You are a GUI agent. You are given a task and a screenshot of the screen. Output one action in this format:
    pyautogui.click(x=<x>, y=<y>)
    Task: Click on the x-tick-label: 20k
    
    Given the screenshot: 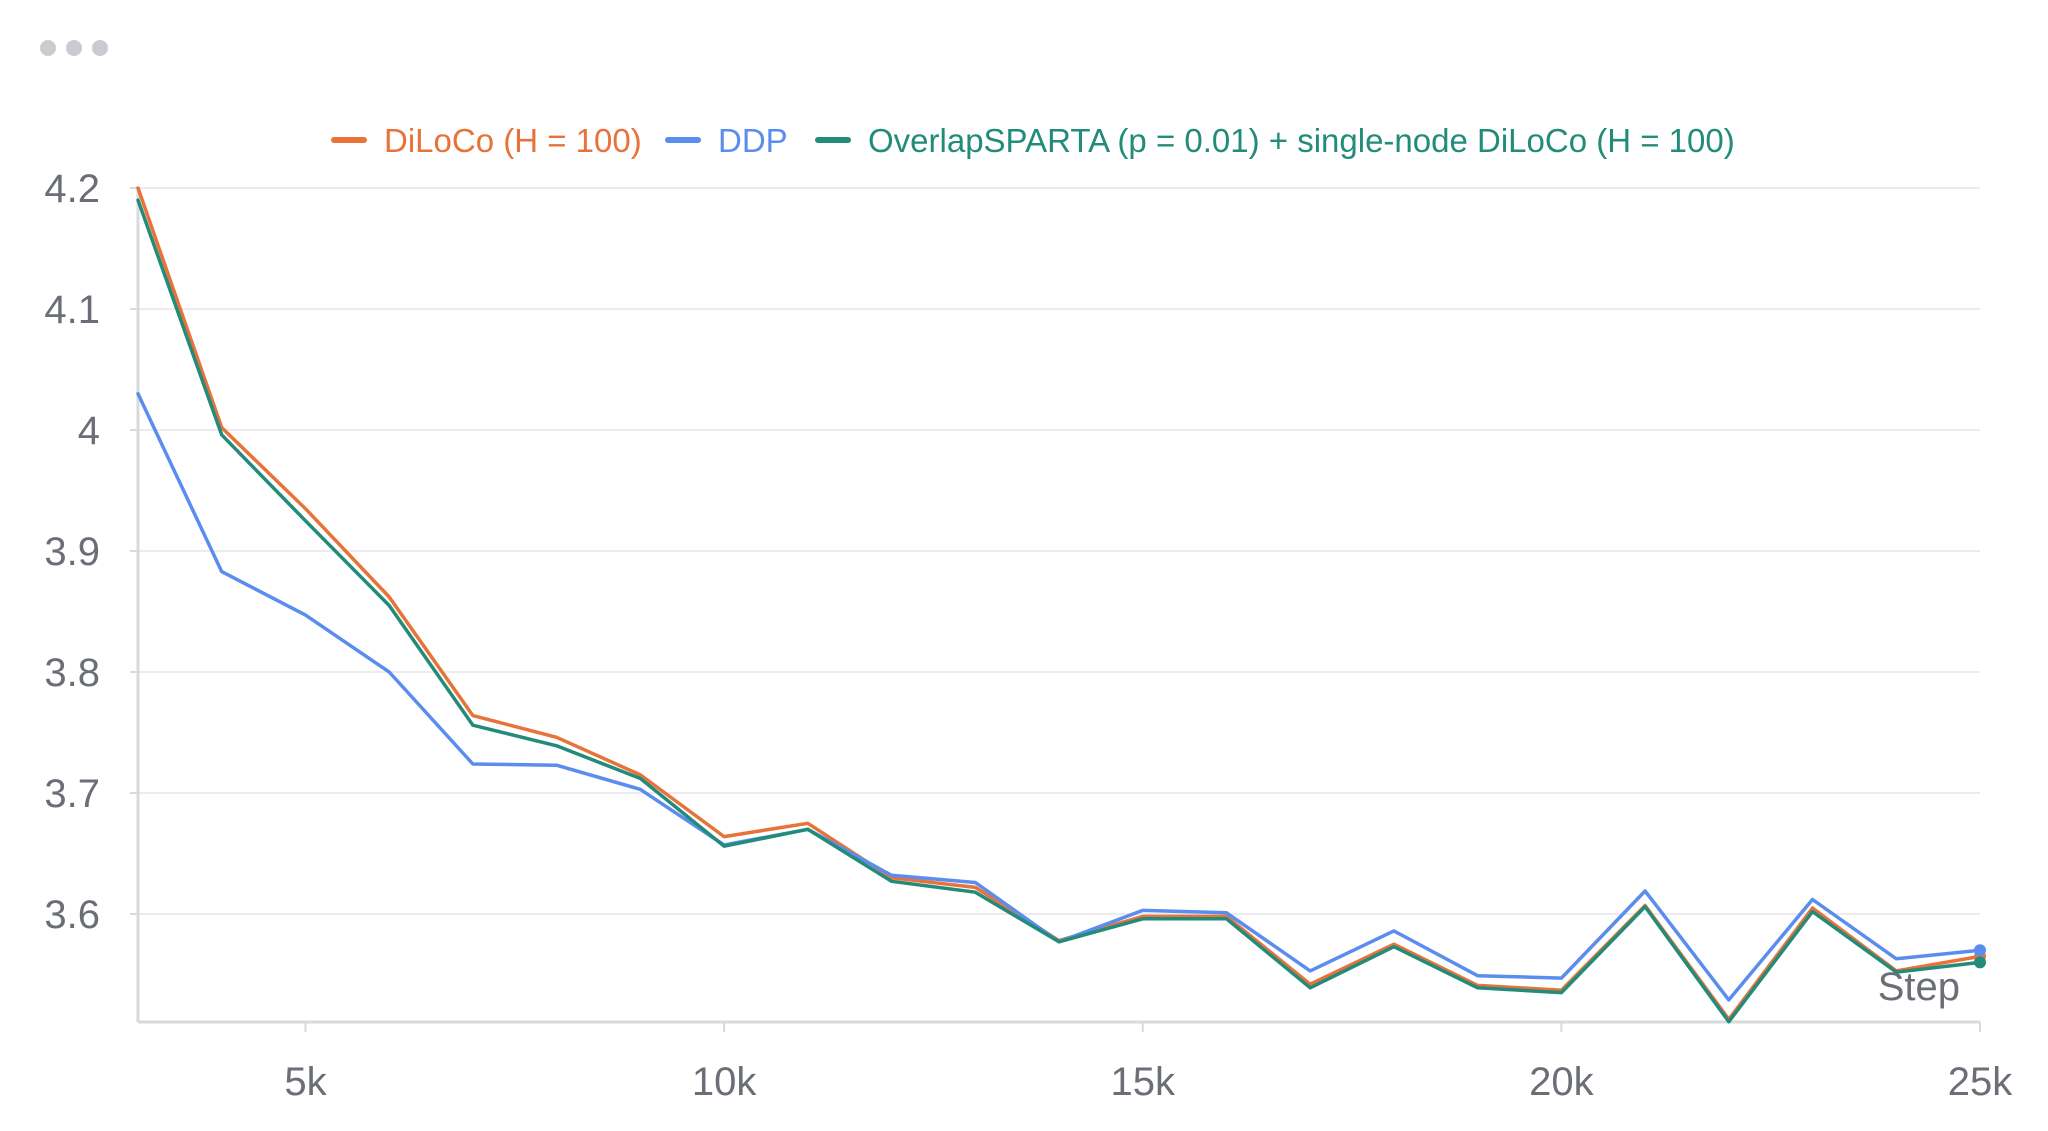 What is the action you would take?
    pyautogui.click(x=1561, y=1082)
    